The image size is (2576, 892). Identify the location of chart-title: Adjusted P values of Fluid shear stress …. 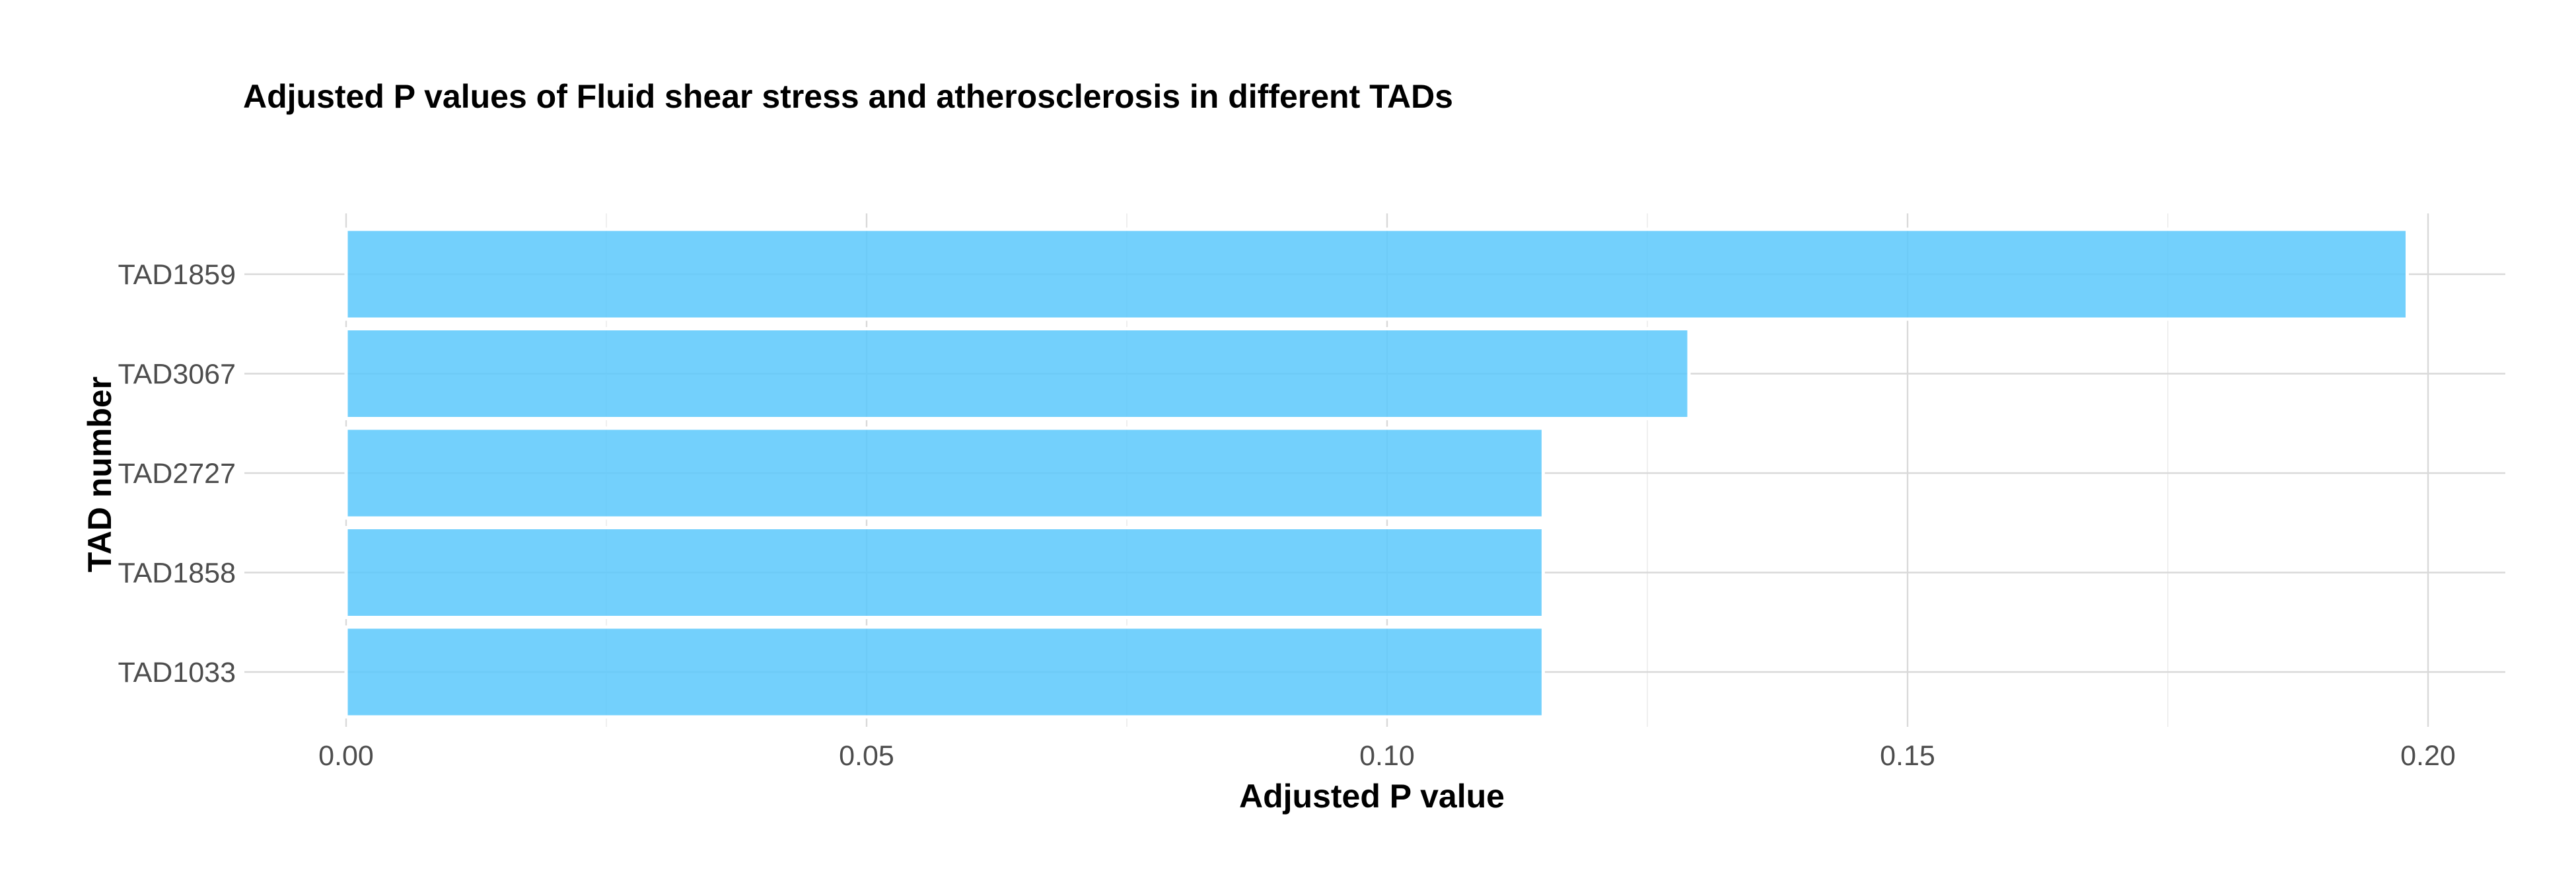
(848, 96).